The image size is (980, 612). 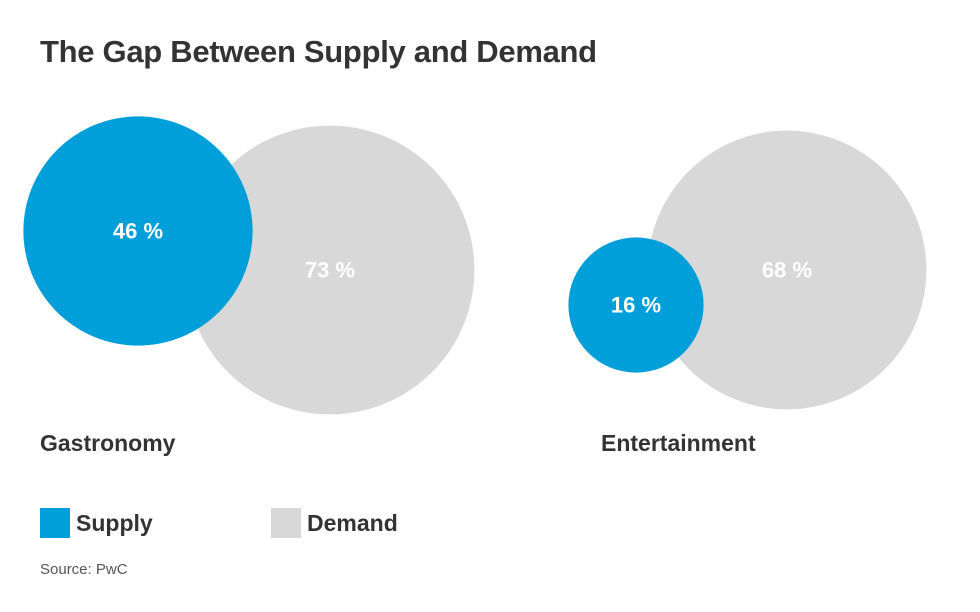 What do you see at coordinates (318, 51) in the screenshot?
I see `page-title: The Gap Between Supply and Demand` at bounding box center [318, 51].